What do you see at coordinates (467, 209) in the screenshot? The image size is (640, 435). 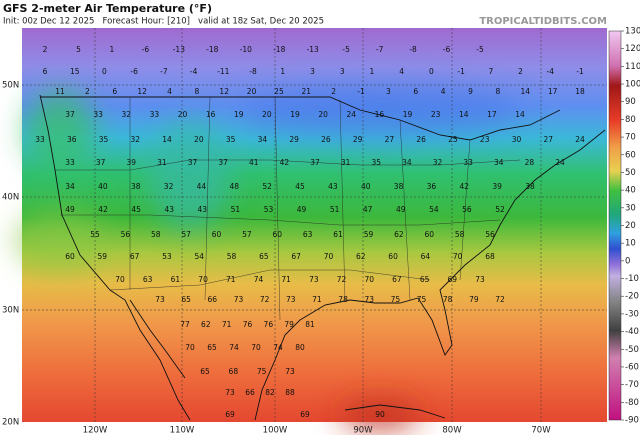 I see `station-temperature: 56` at bounding box center [467, 209].